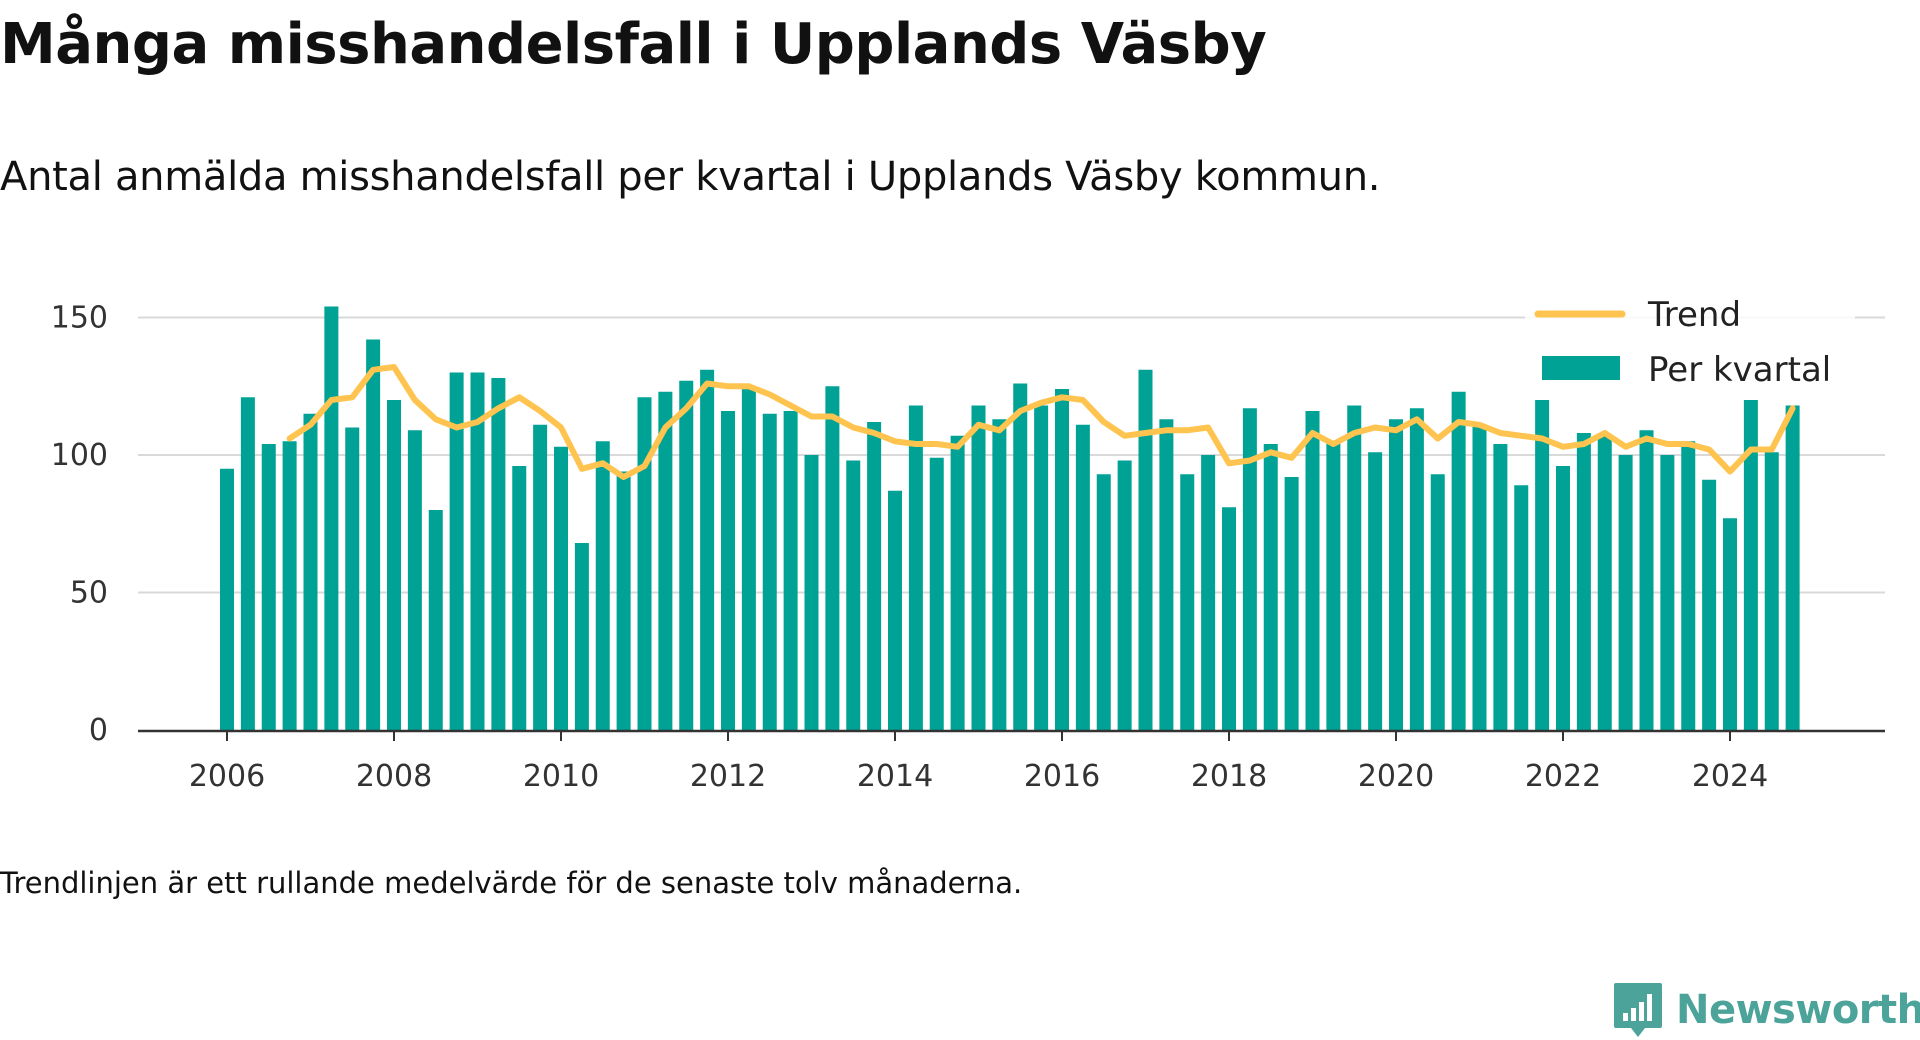 The image size is (1920, 1040). Describe the element at coordinates (1145, 549) in the screenshot. I see `bar-q44` at that location.